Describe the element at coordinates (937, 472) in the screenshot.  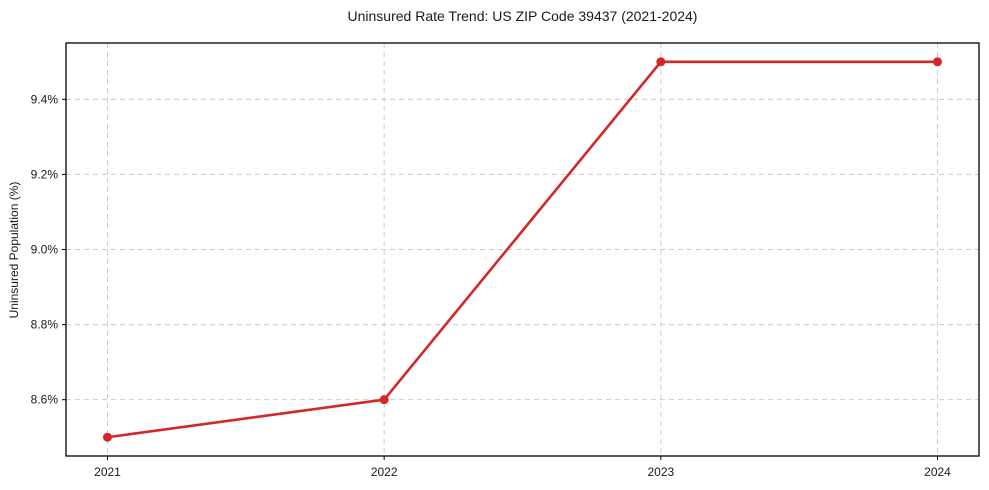
I see `x-tick-label: 2024` at that location.